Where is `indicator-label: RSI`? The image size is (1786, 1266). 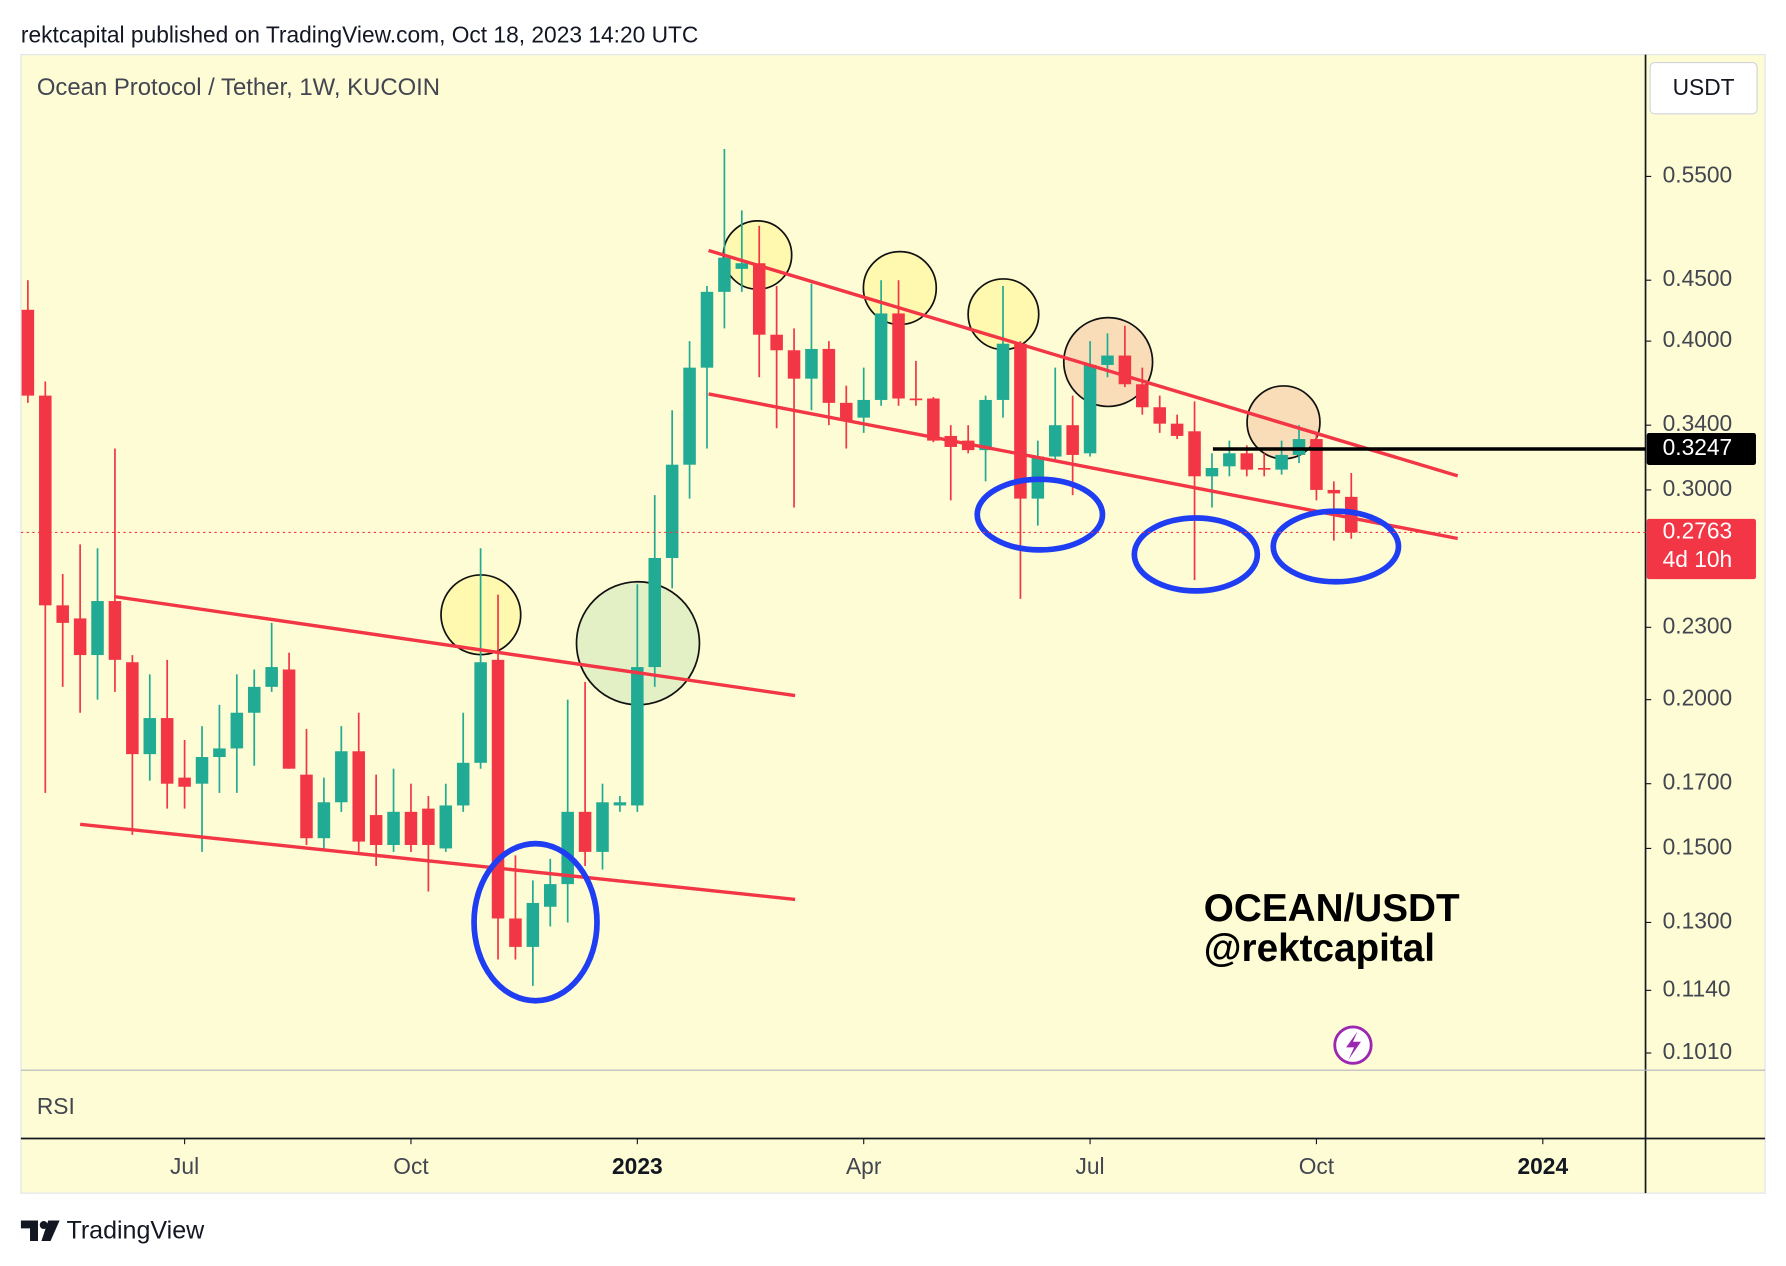
indicator-label: RSI is located at coordinates (56, 1106).